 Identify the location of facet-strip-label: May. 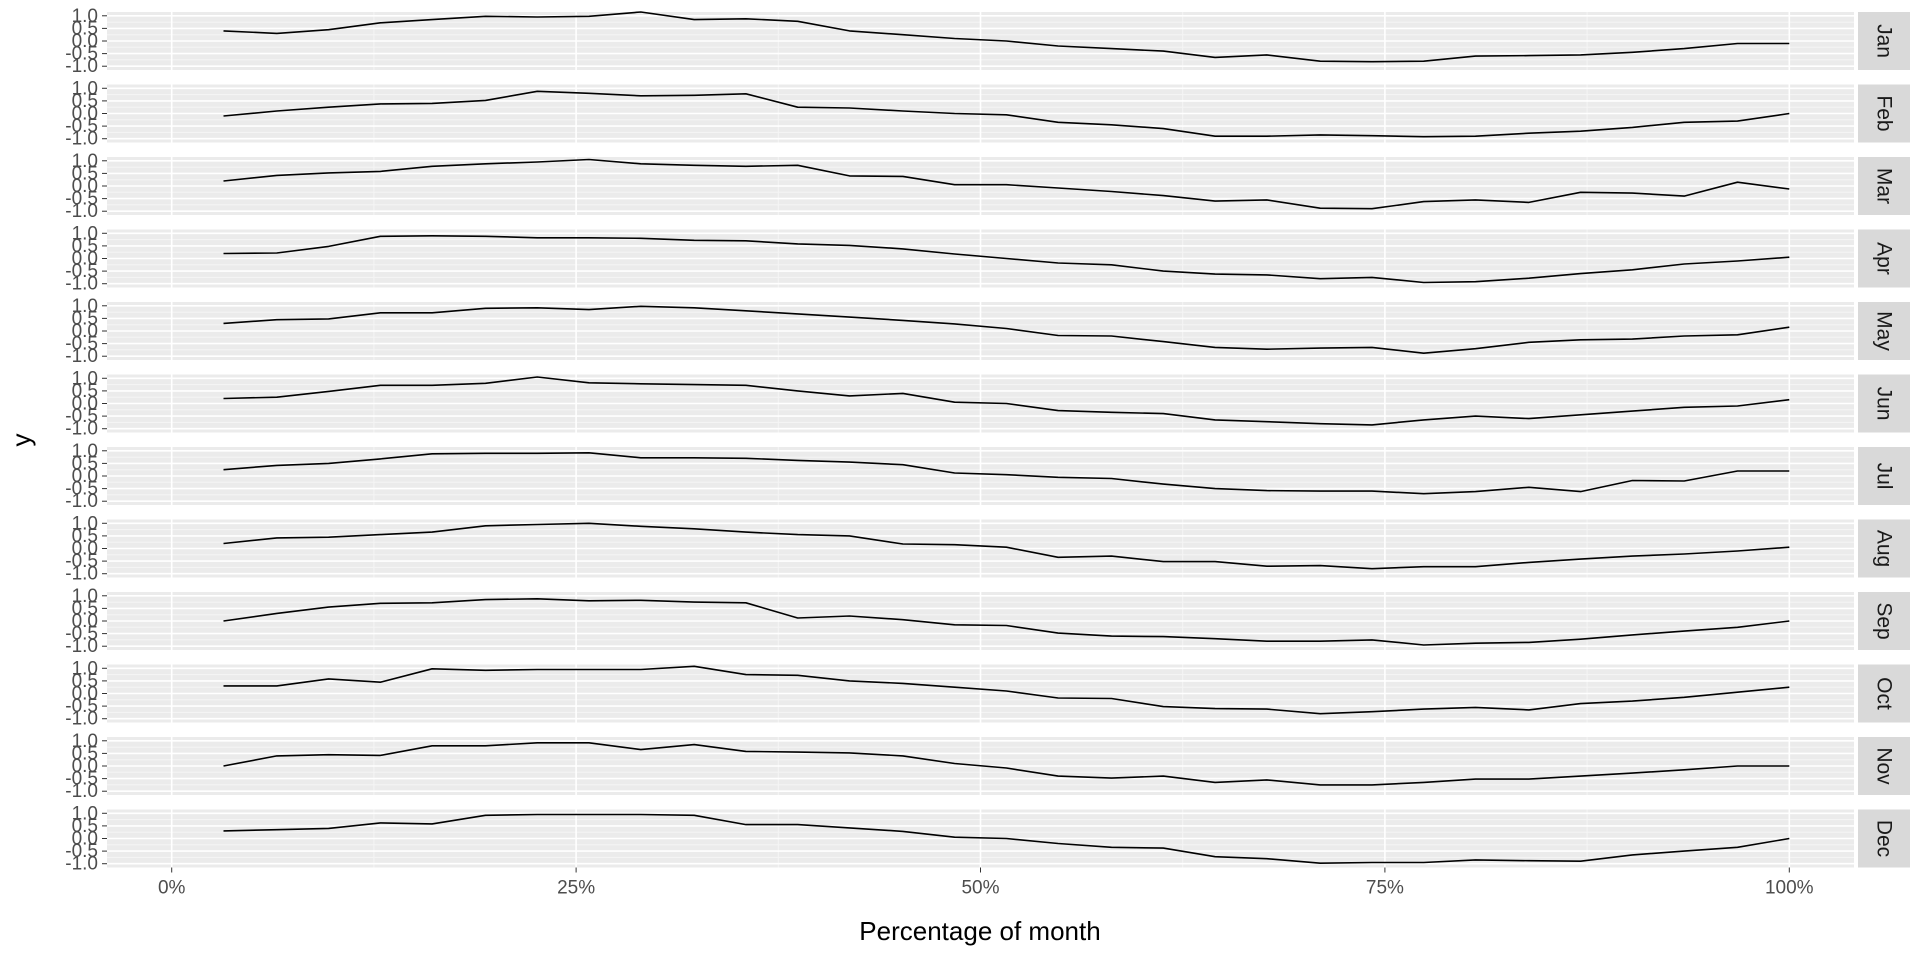
(1884, 331).